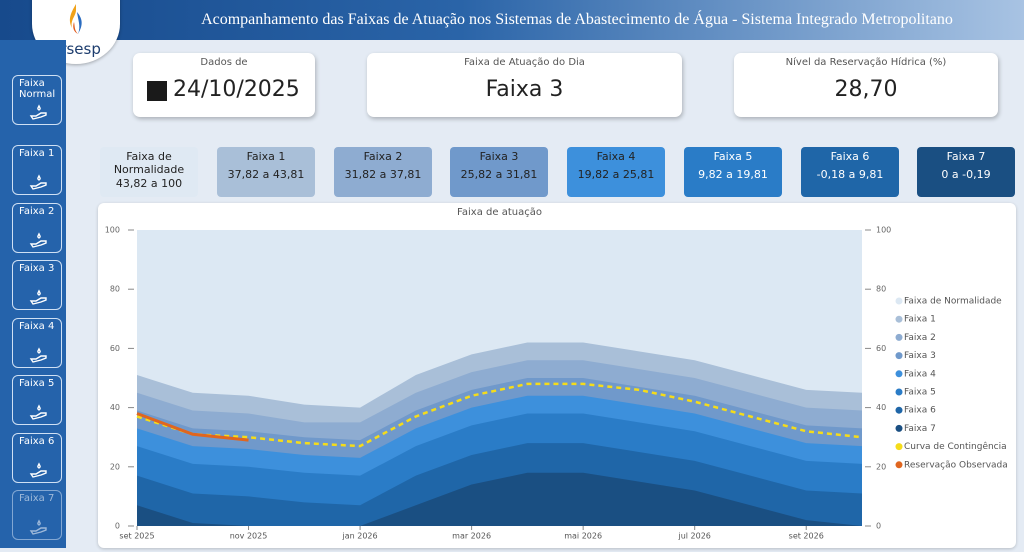 Image resolution: width=1024 pixels, height=552 pixels. I want to click on band-range: 9,82 a 19,81, so click(733, 174).